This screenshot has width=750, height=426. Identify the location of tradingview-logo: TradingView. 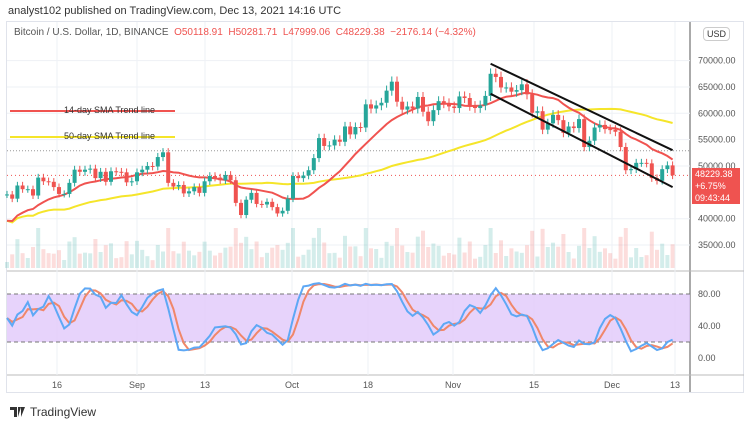
(53, 412).